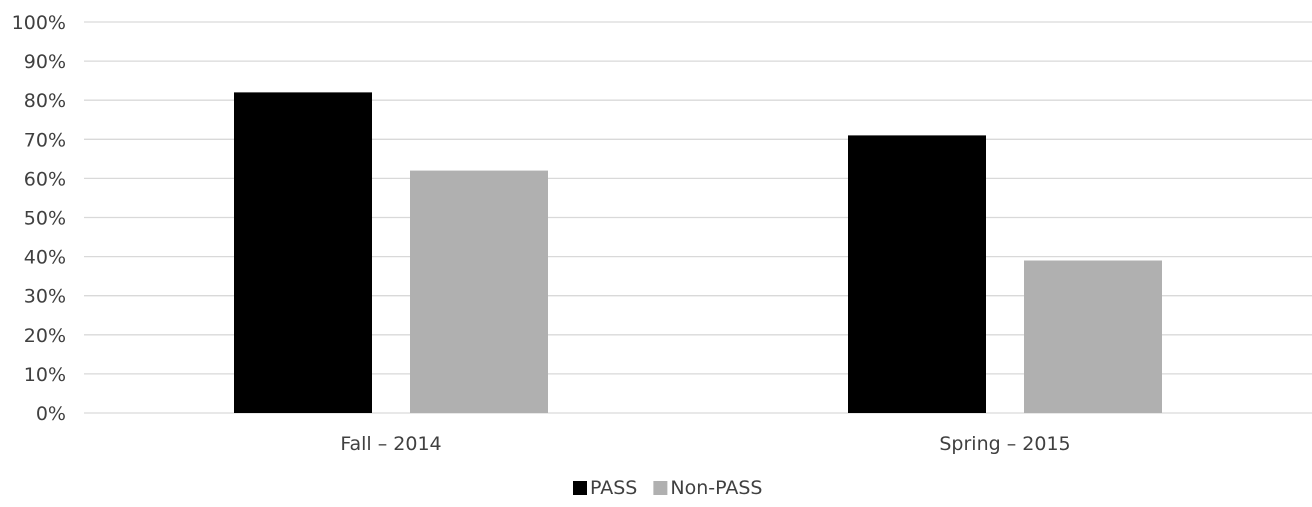 This screenshot has height=507, width=1312. What do you see at coordinates (45, 219) in the screenshot?
I see `y-tick-label: 50%` at bounding box center [45, 219].